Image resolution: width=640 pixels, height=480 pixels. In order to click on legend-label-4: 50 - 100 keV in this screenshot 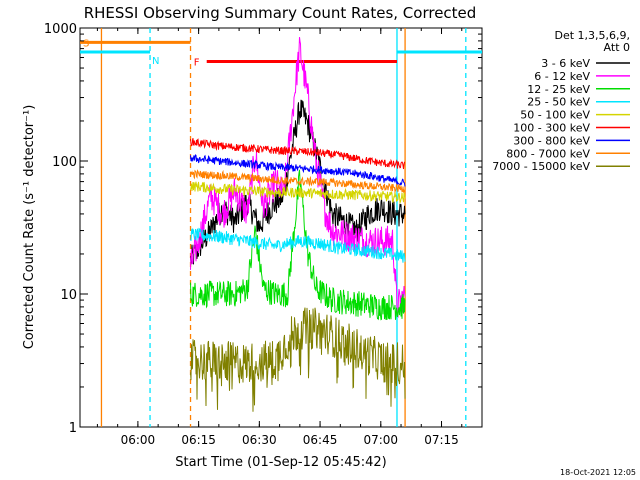, I will do `click(555, 115)`.